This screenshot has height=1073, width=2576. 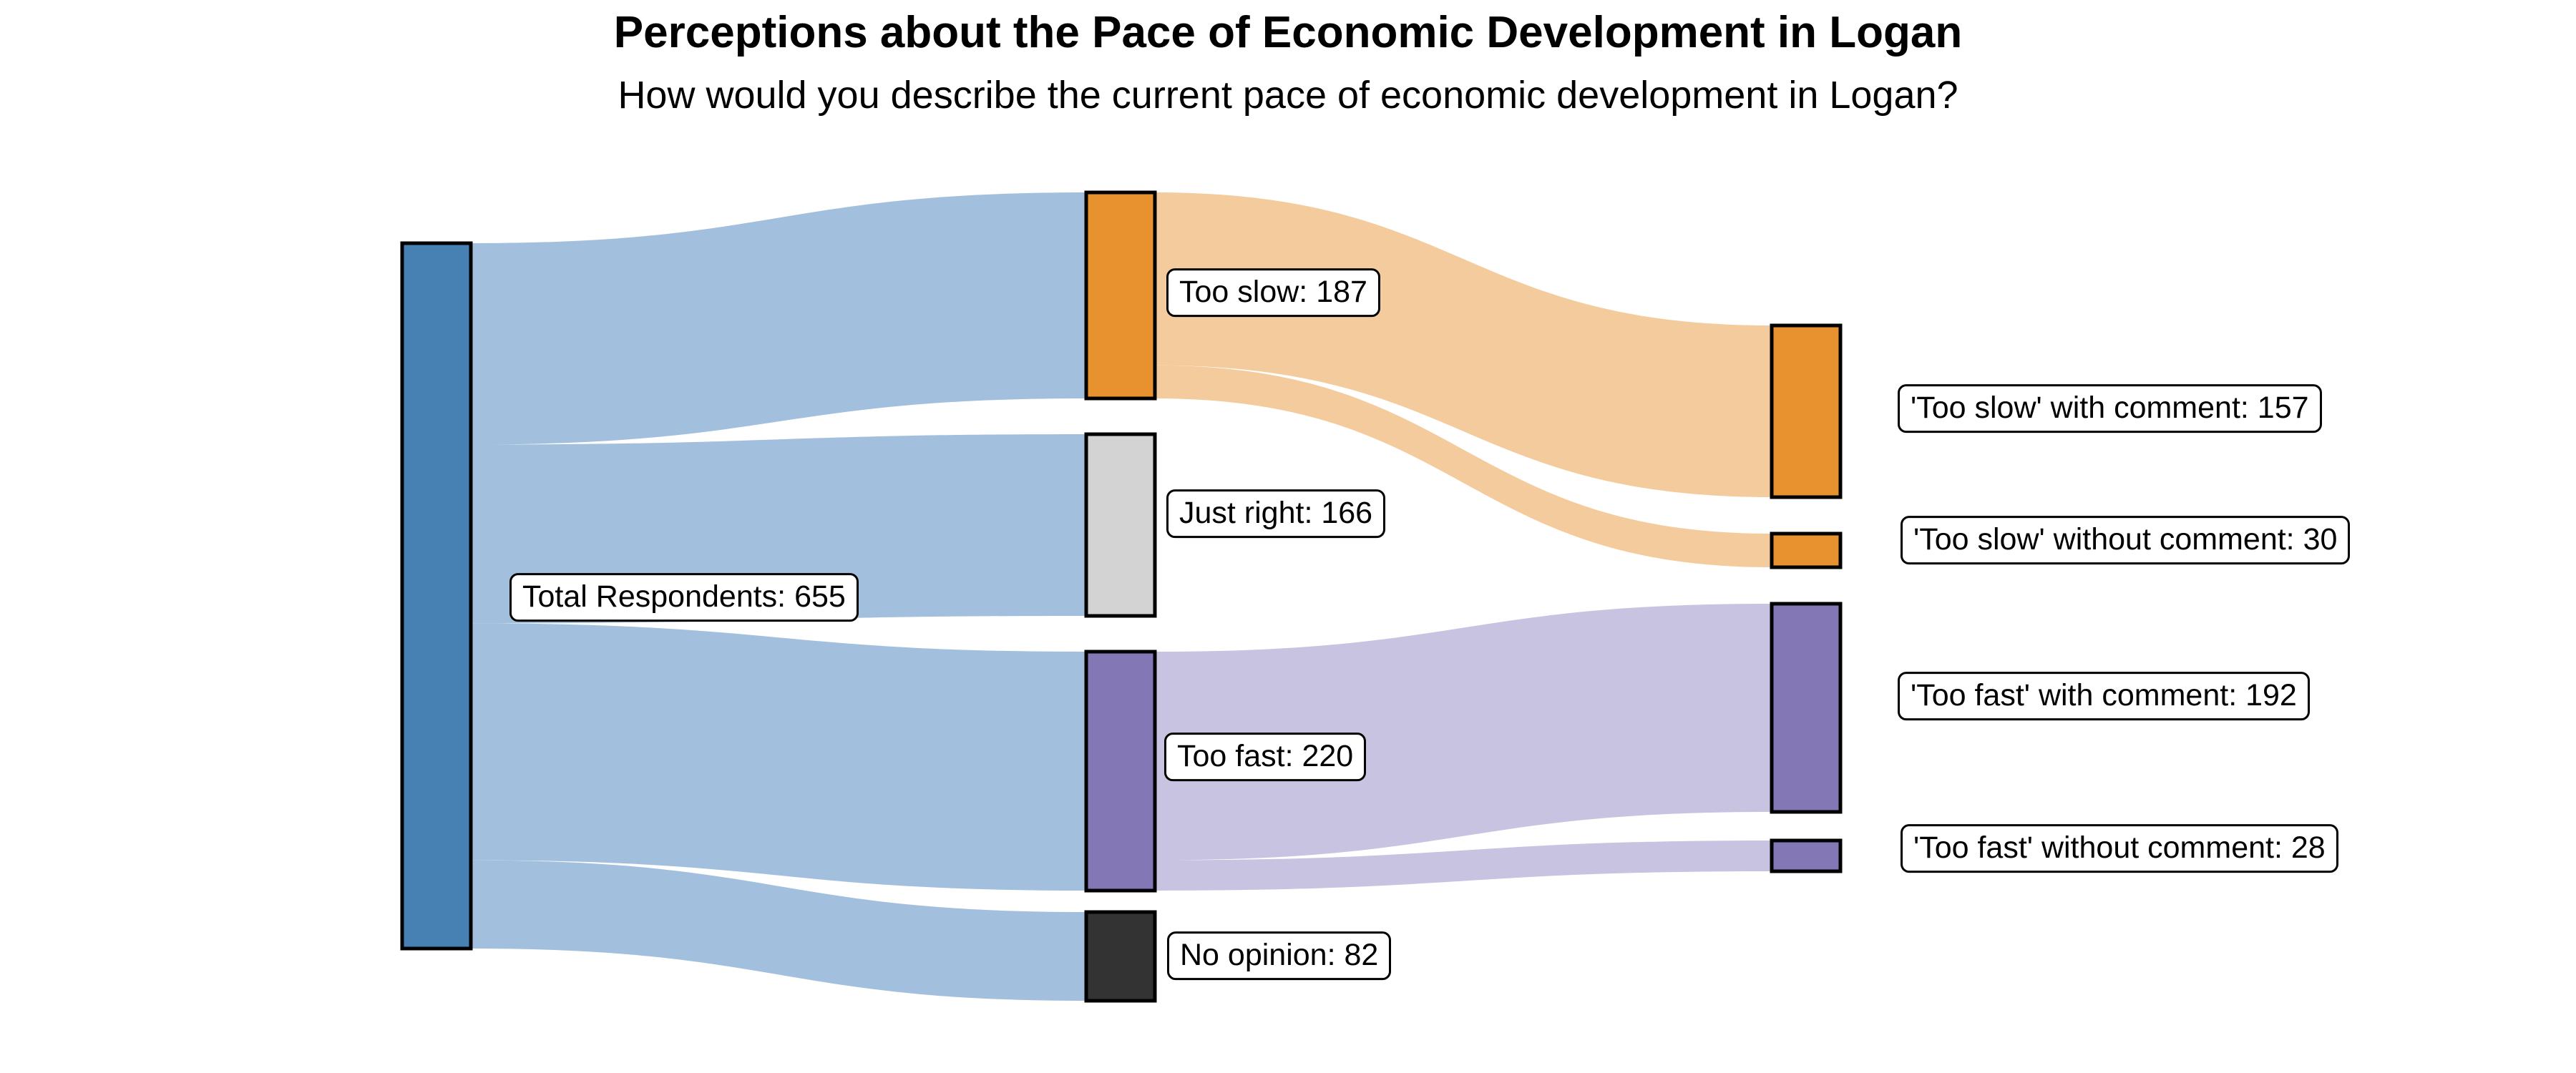 I want to click on node-tf_with, so click(x=1806, y=708).